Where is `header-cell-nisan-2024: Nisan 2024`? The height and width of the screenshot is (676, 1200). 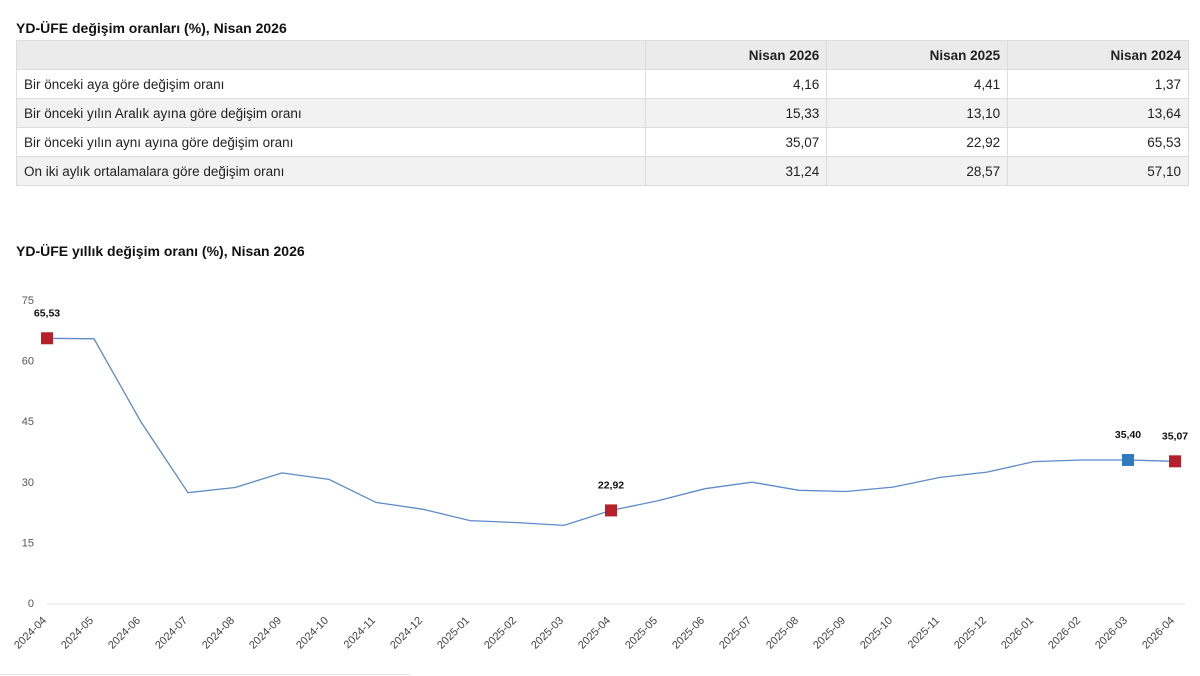
header-cell-nisan-2024: Nisan 2024 is located at coordinates (1098, 55).